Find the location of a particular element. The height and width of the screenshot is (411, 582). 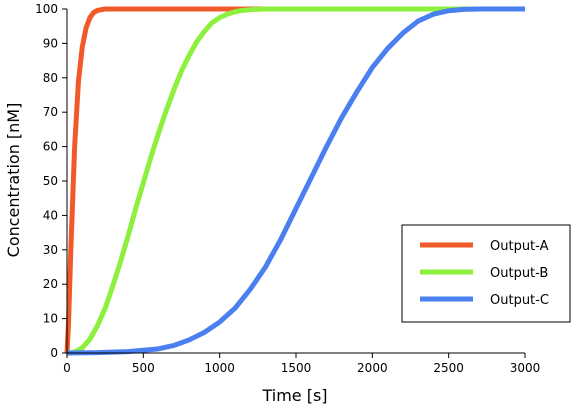

x-tick-label: 3000 is located at coordinates (525, 368).